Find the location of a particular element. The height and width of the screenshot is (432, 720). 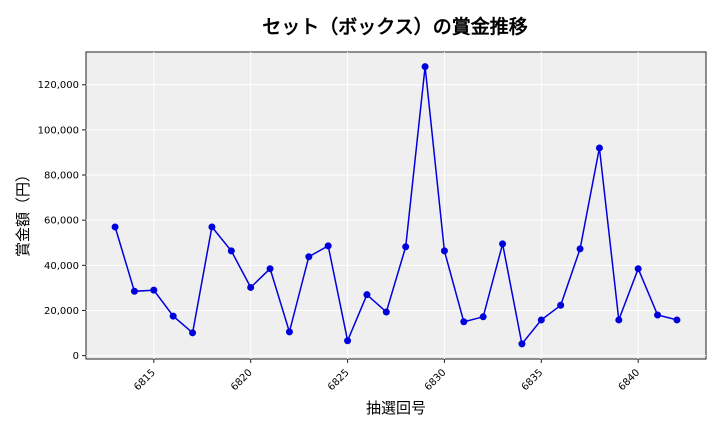

y-tick-label: 40,000 is located at coordinates (61, 266).